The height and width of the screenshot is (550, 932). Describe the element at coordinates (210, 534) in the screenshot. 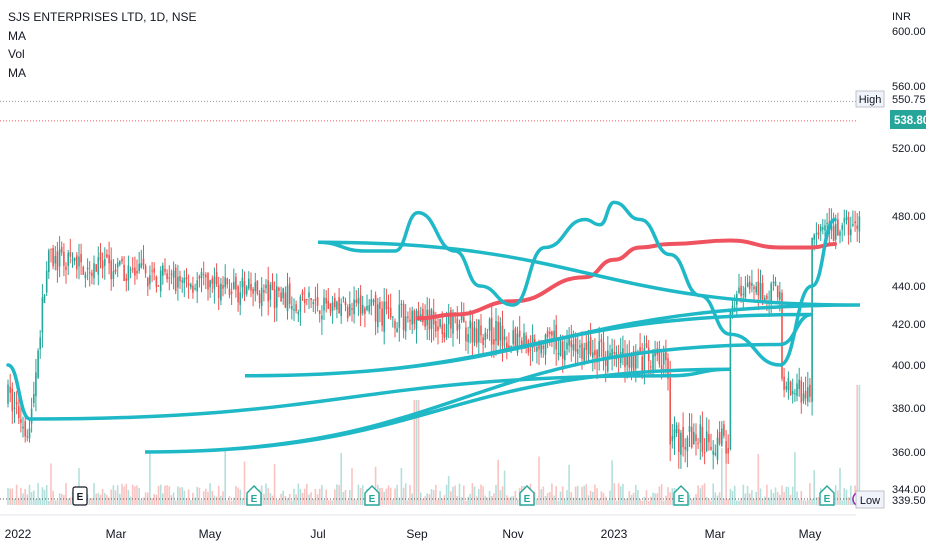

I see `x-tick-label: May` at that location.